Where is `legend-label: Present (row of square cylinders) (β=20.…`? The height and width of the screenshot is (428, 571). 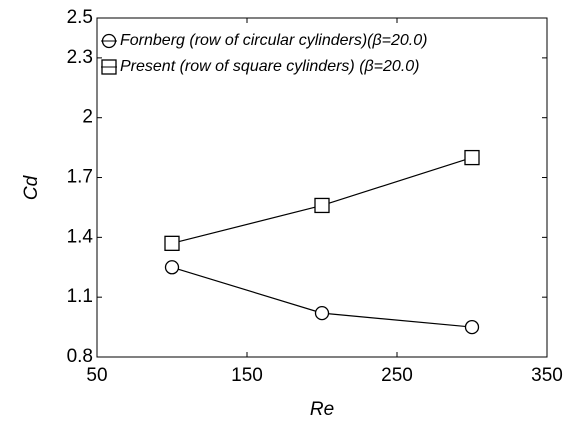 legend-label: Present (row of square cylinders) (β=20.… is located at coordinates (269, 66).